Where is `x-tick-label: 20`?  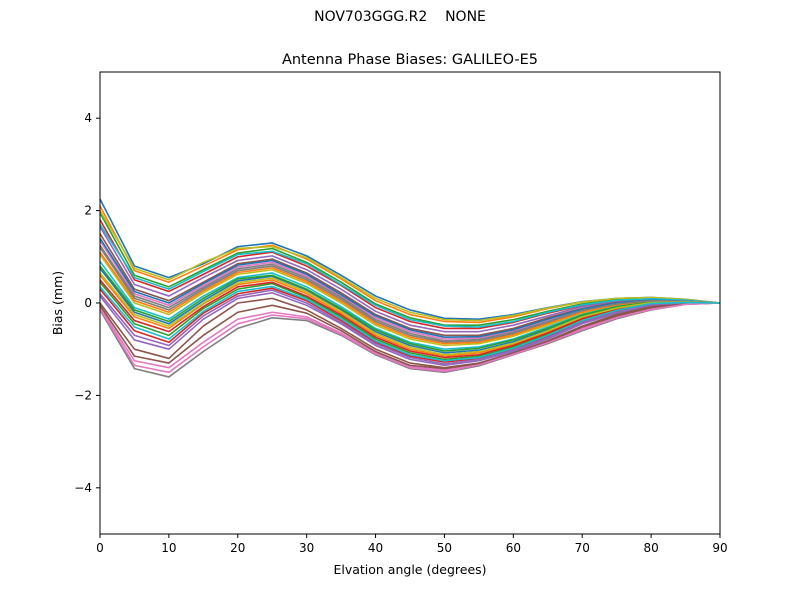 x-tick-label: 20 is located at coordinates (237, 548).